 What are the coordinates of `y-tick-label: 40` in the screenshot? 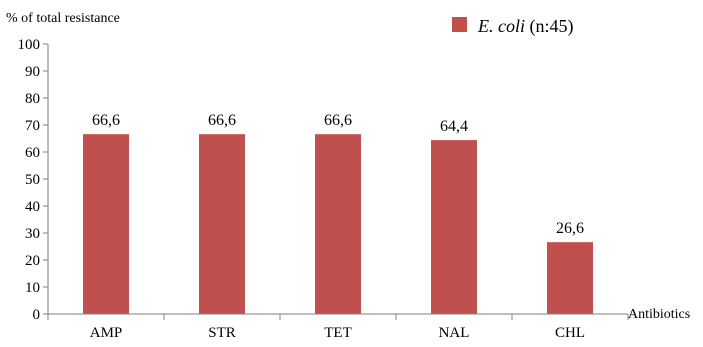 It's located at (32, 207).